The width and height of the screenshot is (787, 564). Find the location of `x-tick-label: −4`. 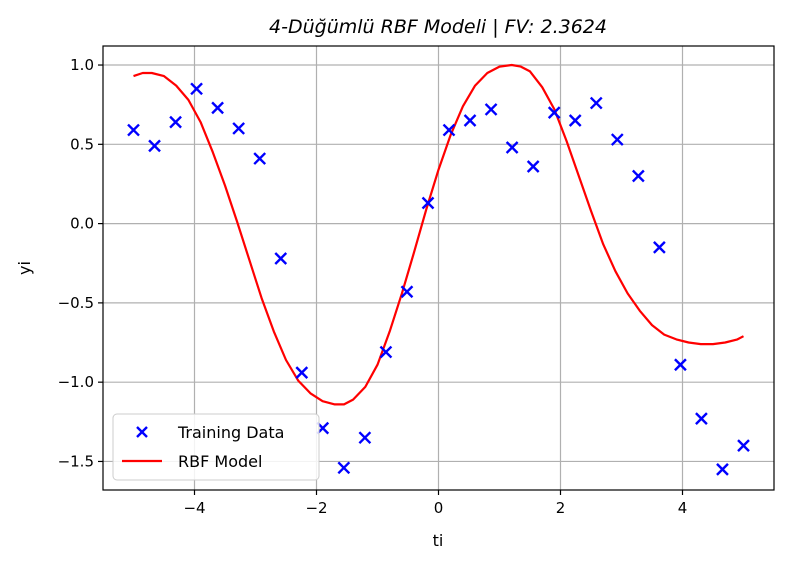

x-tick-label: −4 is located at coordinates (194, 508).